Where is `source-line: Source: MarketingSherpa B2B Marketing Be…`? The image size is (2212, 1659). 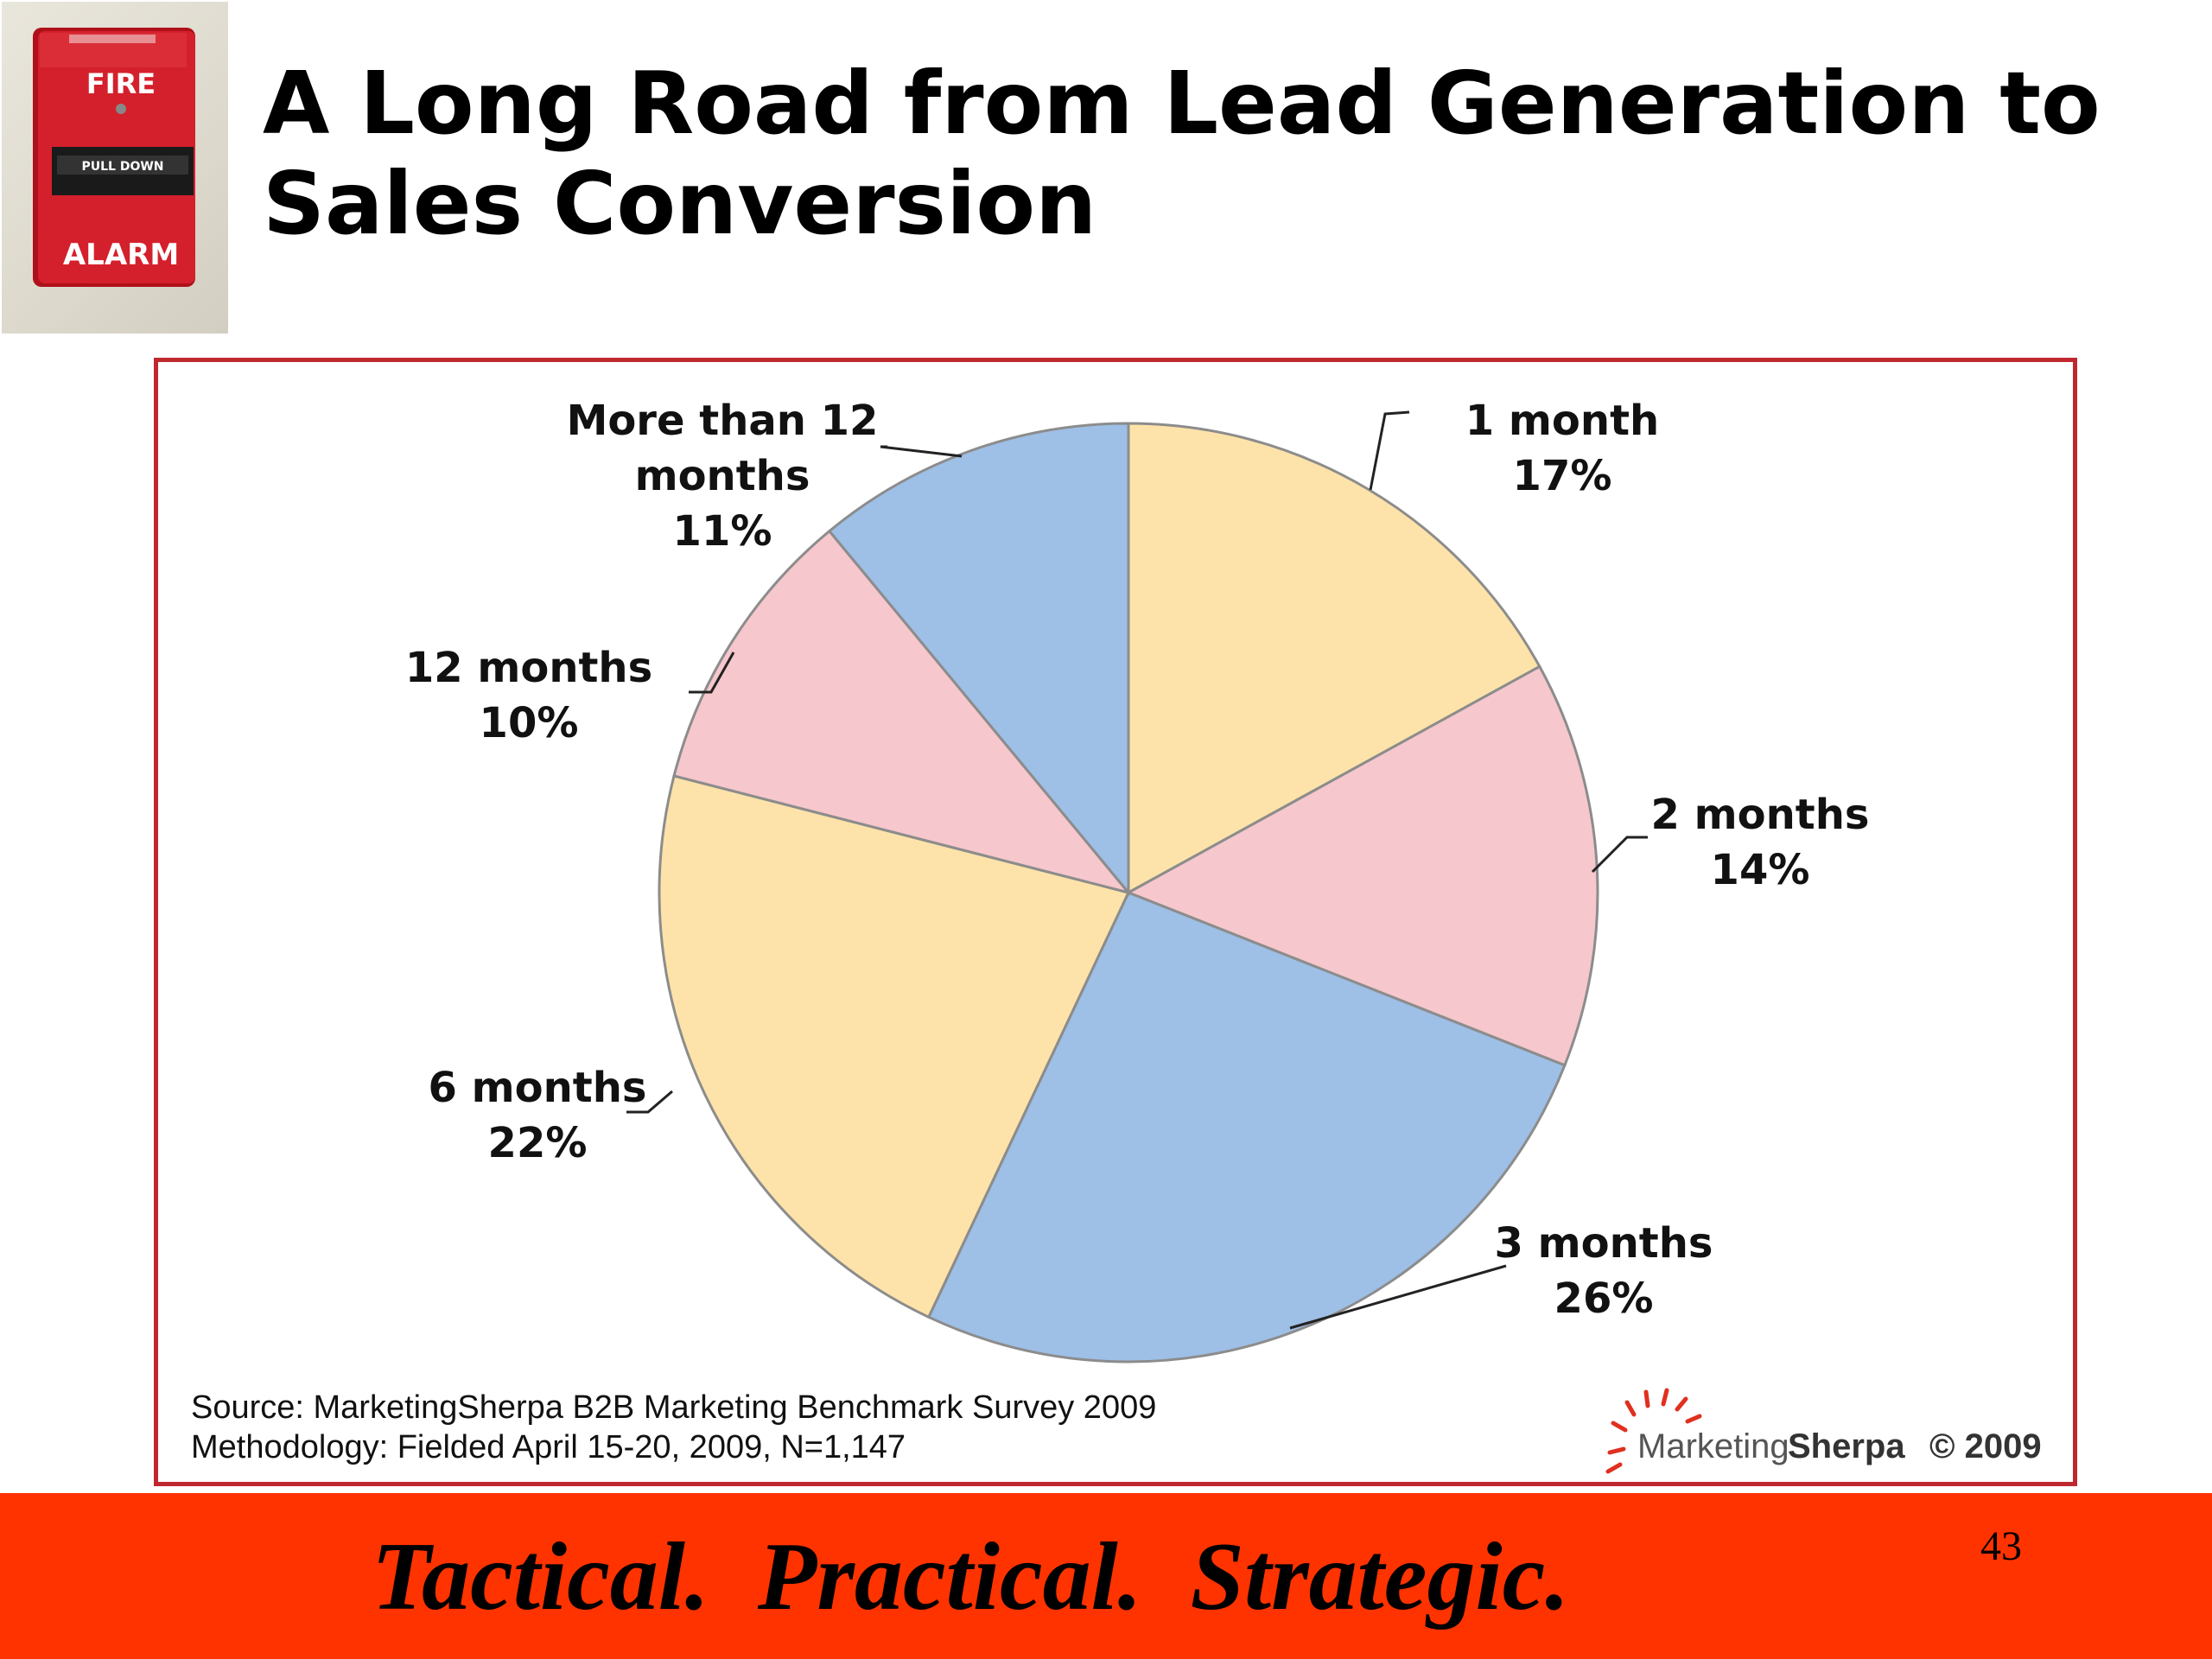 source-line: Source: MarketingSherpa B2B Marketing Be… is located at coordinates (673, 1407).